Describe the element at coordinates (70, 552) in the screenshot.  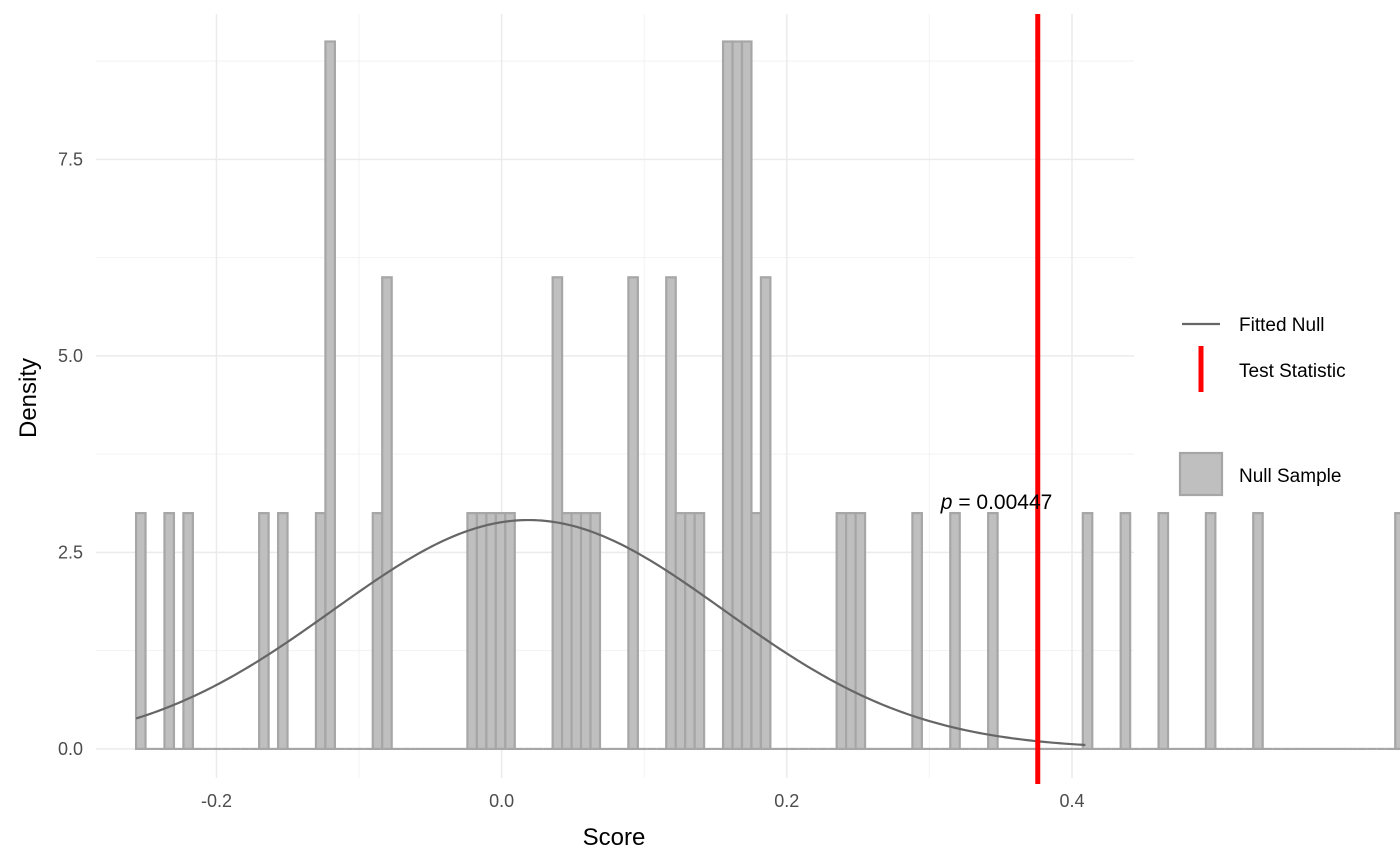
I see `y-tick-label: 2.5` at that location.